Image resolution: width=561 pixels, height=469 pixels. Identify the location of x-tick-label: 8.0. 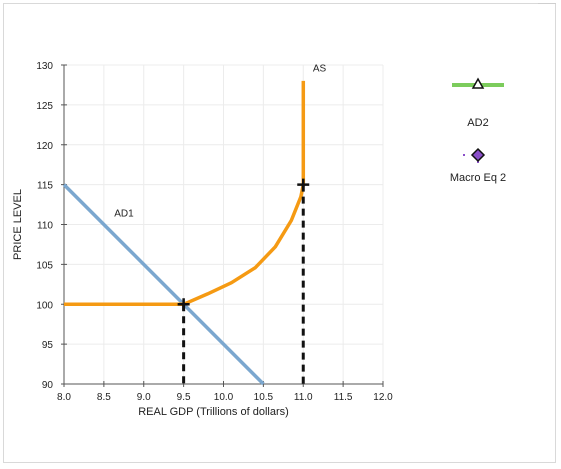
(64, 397).